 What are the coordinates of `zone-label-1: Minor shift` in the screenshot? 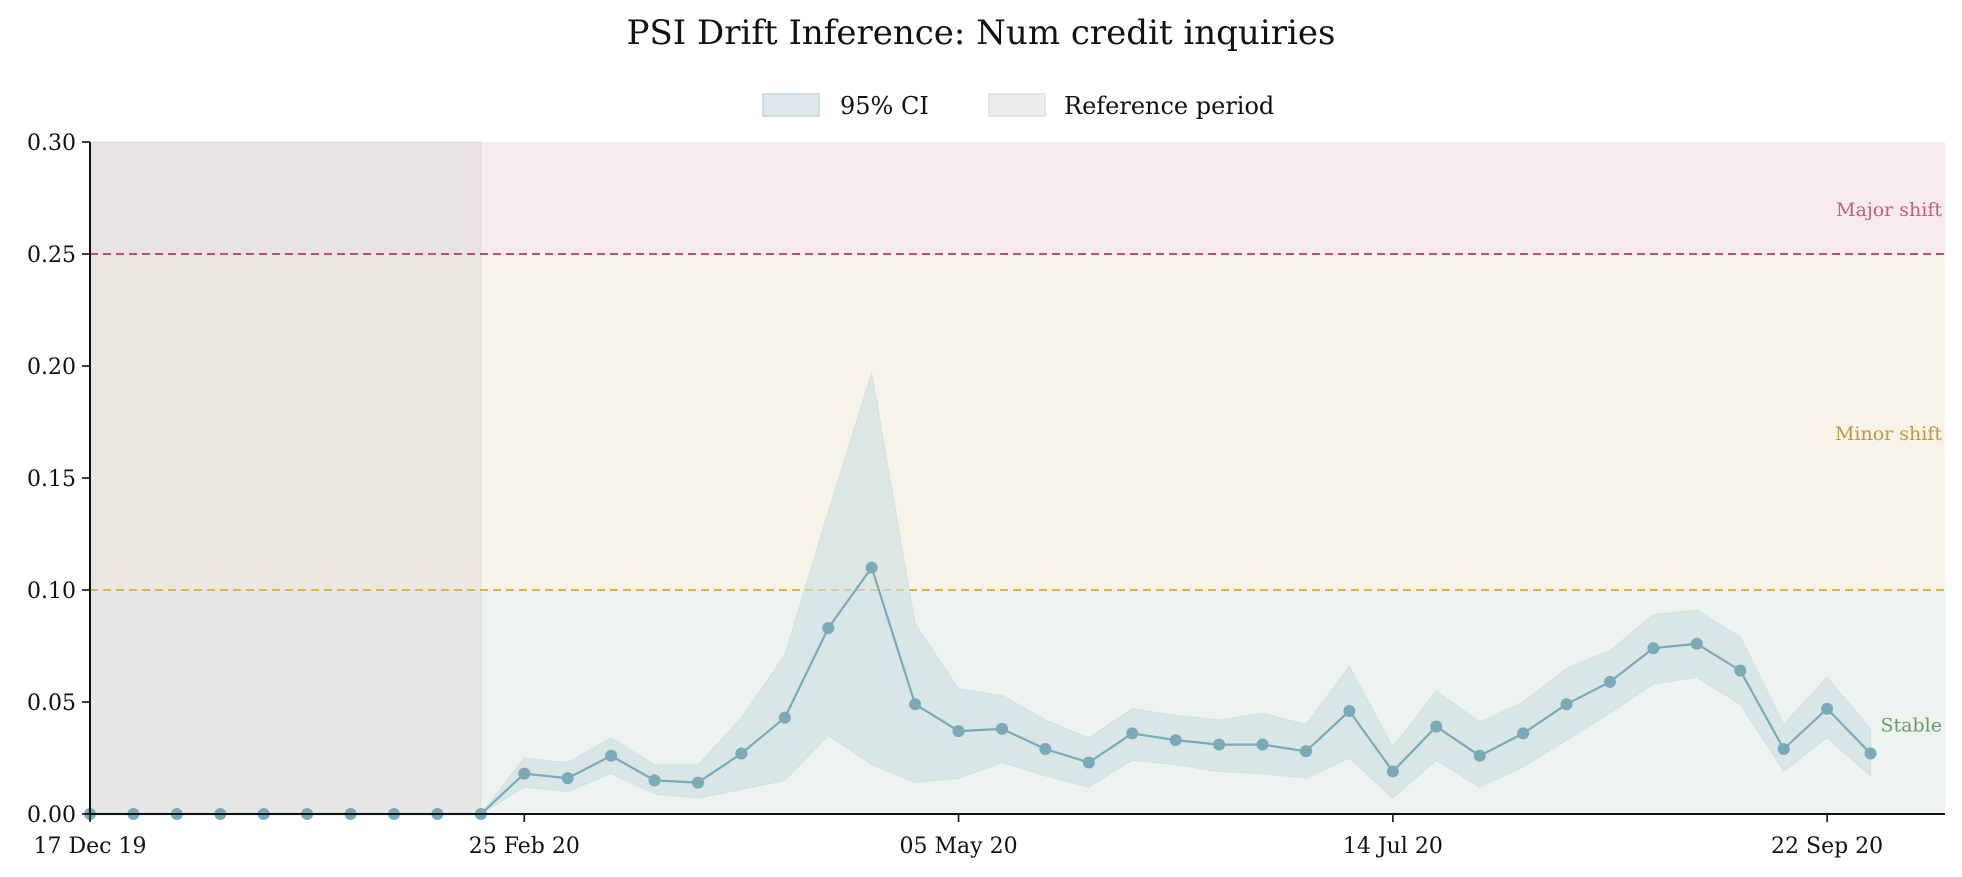 It's located at (1888, 434).